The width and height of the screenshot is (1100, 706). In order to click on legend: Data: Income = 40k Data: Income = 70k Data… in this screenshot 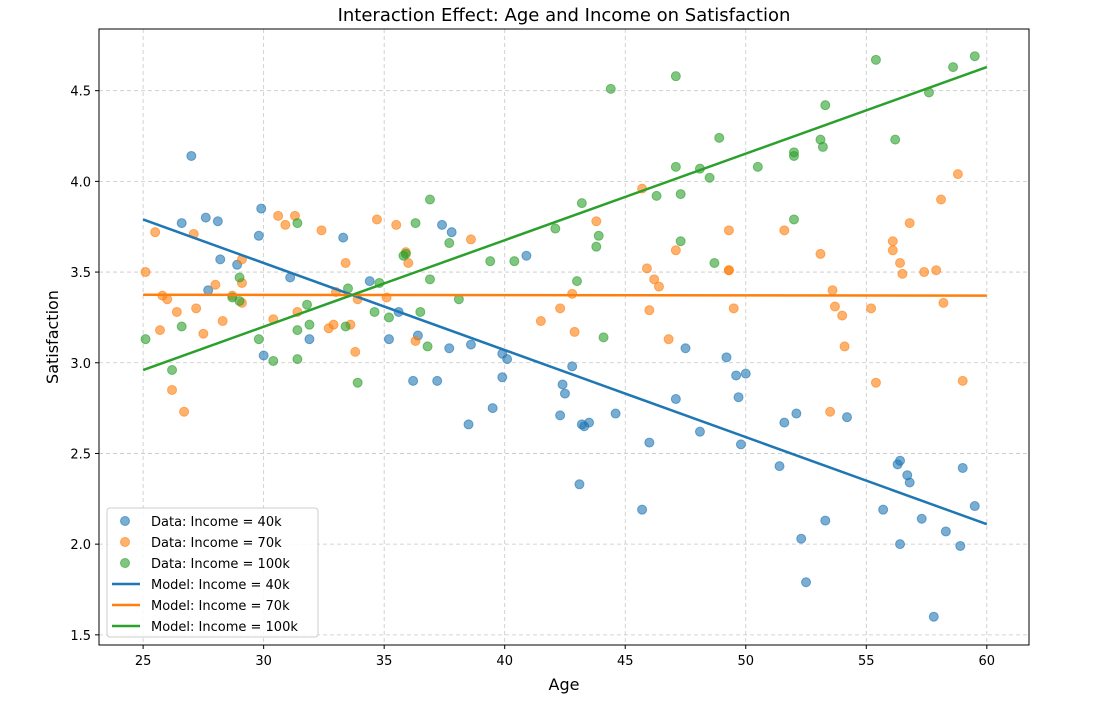, I will do `click(212, 572)`.